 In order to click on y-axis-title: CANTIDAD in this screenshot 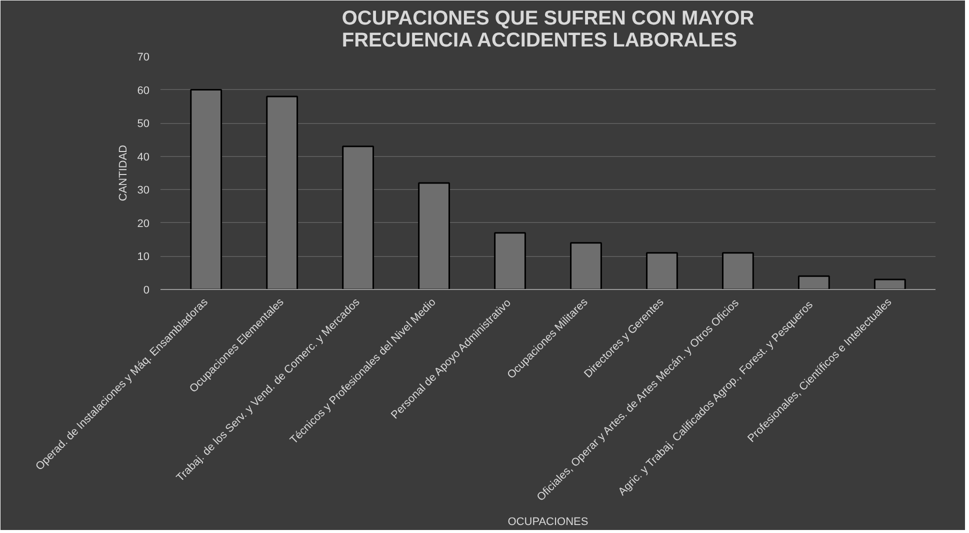, I will do `click(123, 173)`.